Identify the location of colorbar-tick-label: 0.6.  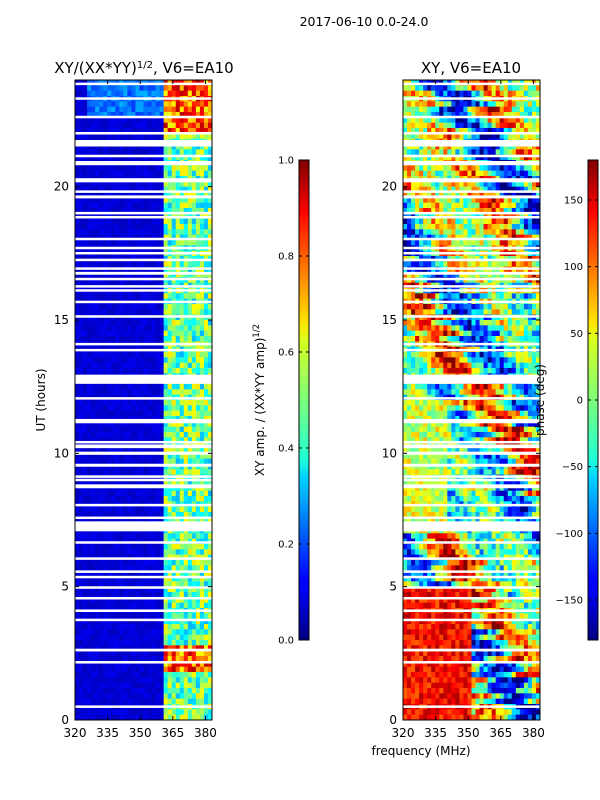
(286, 353).